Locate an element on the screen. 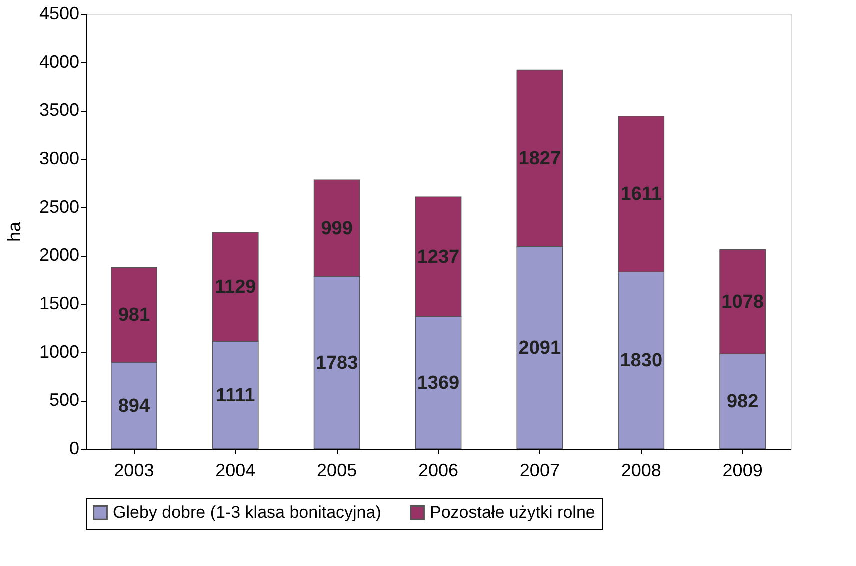 The width and height of the screenshot is (856, 566). data-label: 1129 is located at coordinates (235, 287).